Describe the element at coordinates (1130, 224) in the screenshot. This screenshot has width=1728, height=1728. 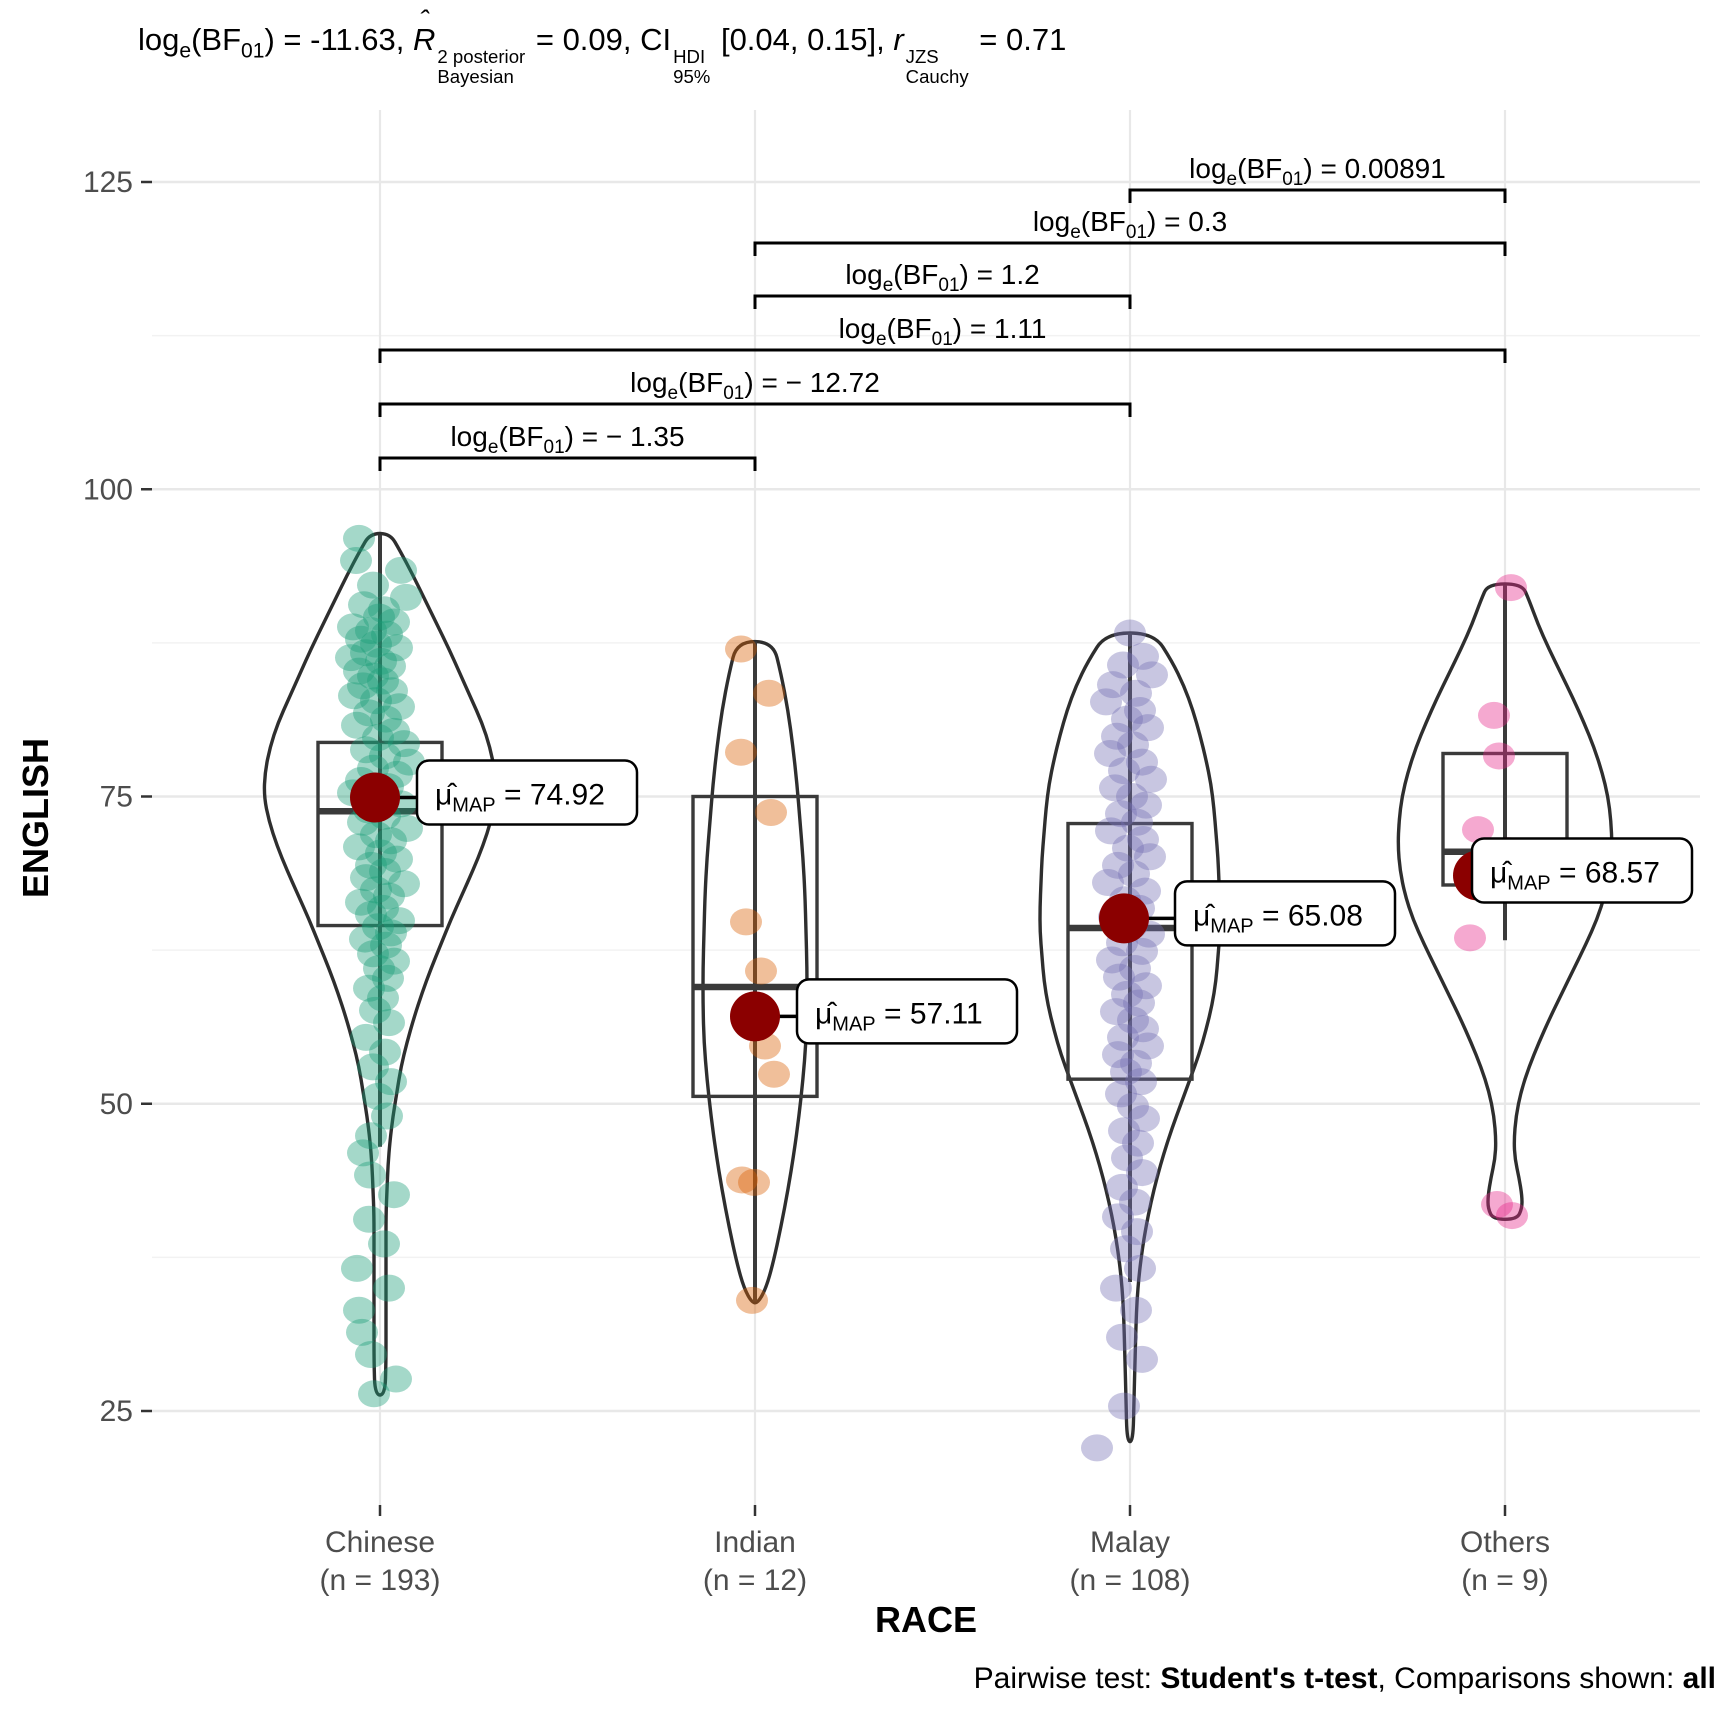
I see `bracket-label: loge(BF01) = 0.3` at that location.